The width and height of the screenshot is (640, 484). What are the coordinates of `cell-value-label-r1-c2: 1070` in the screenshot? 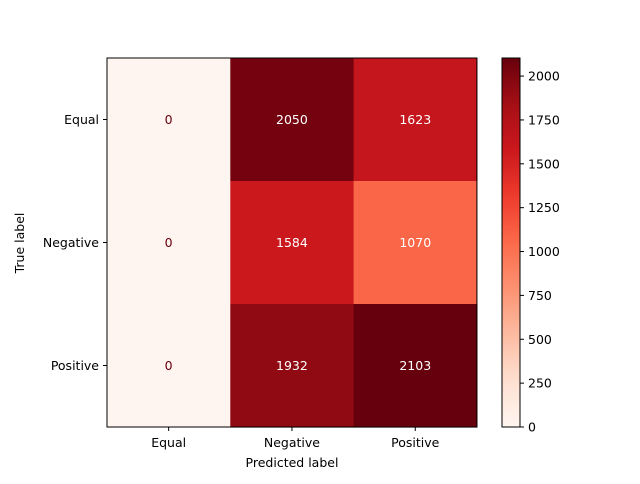 It's located at (415, 242).